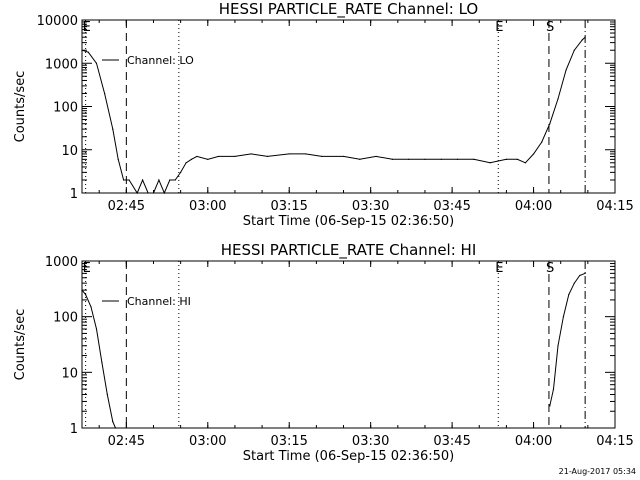  What do you see at coordinates (370, 441) in the screenshot?
I see `x-tick-label: 03:30` at bounding box center [370, 441].